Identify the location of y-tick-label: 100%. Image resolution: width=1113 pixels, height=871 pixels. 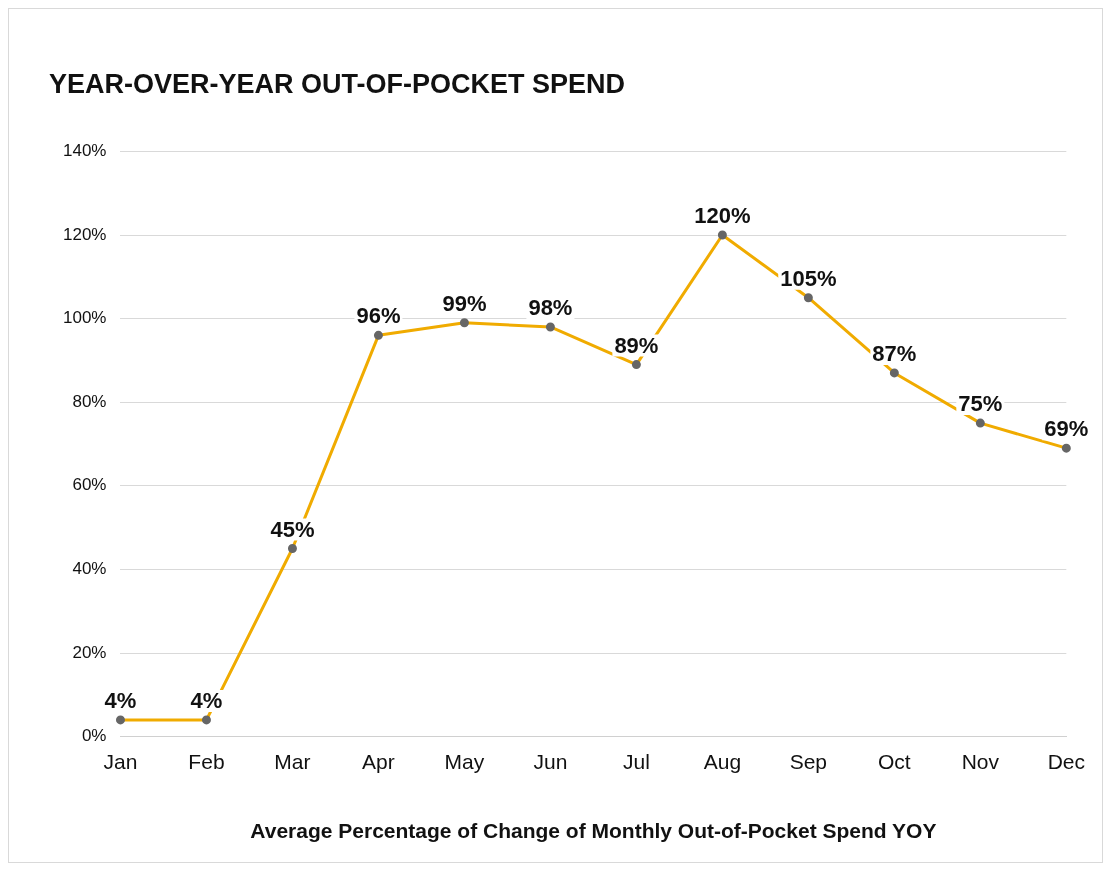
(85, 318).